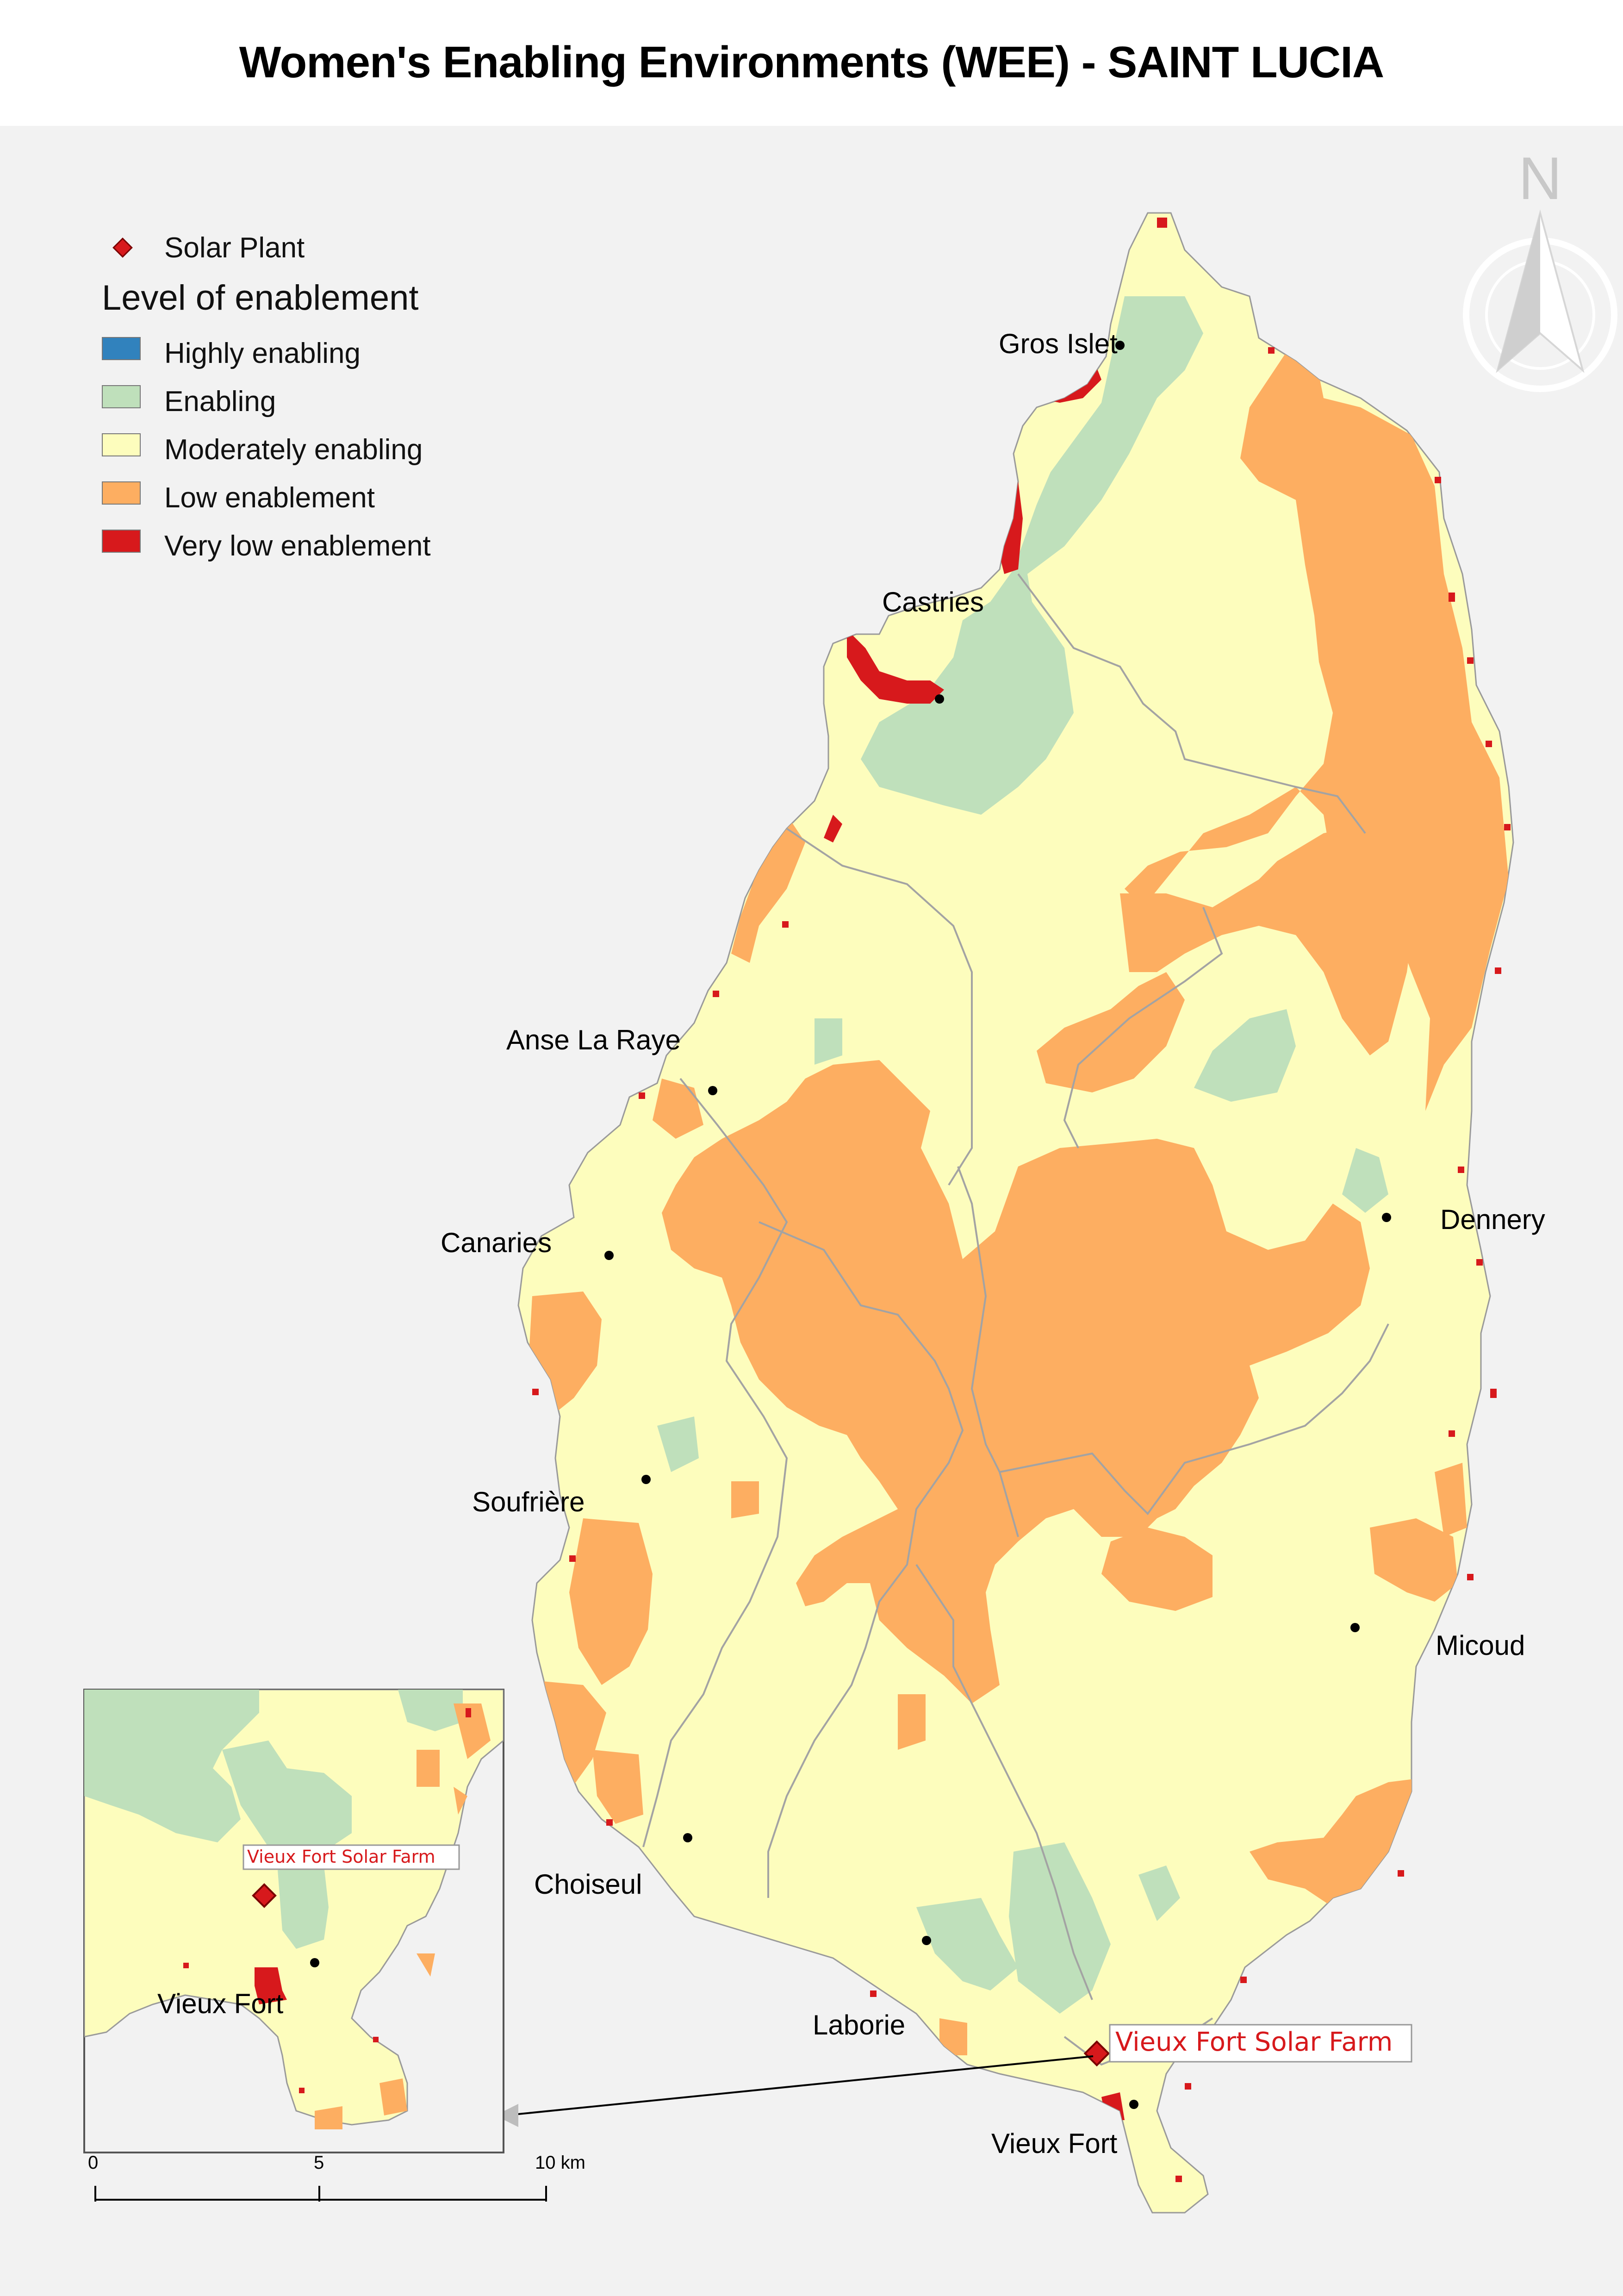  I want to click on solar-farm-label: Vieux Fort Solar Farm, so click(1254, 2042).